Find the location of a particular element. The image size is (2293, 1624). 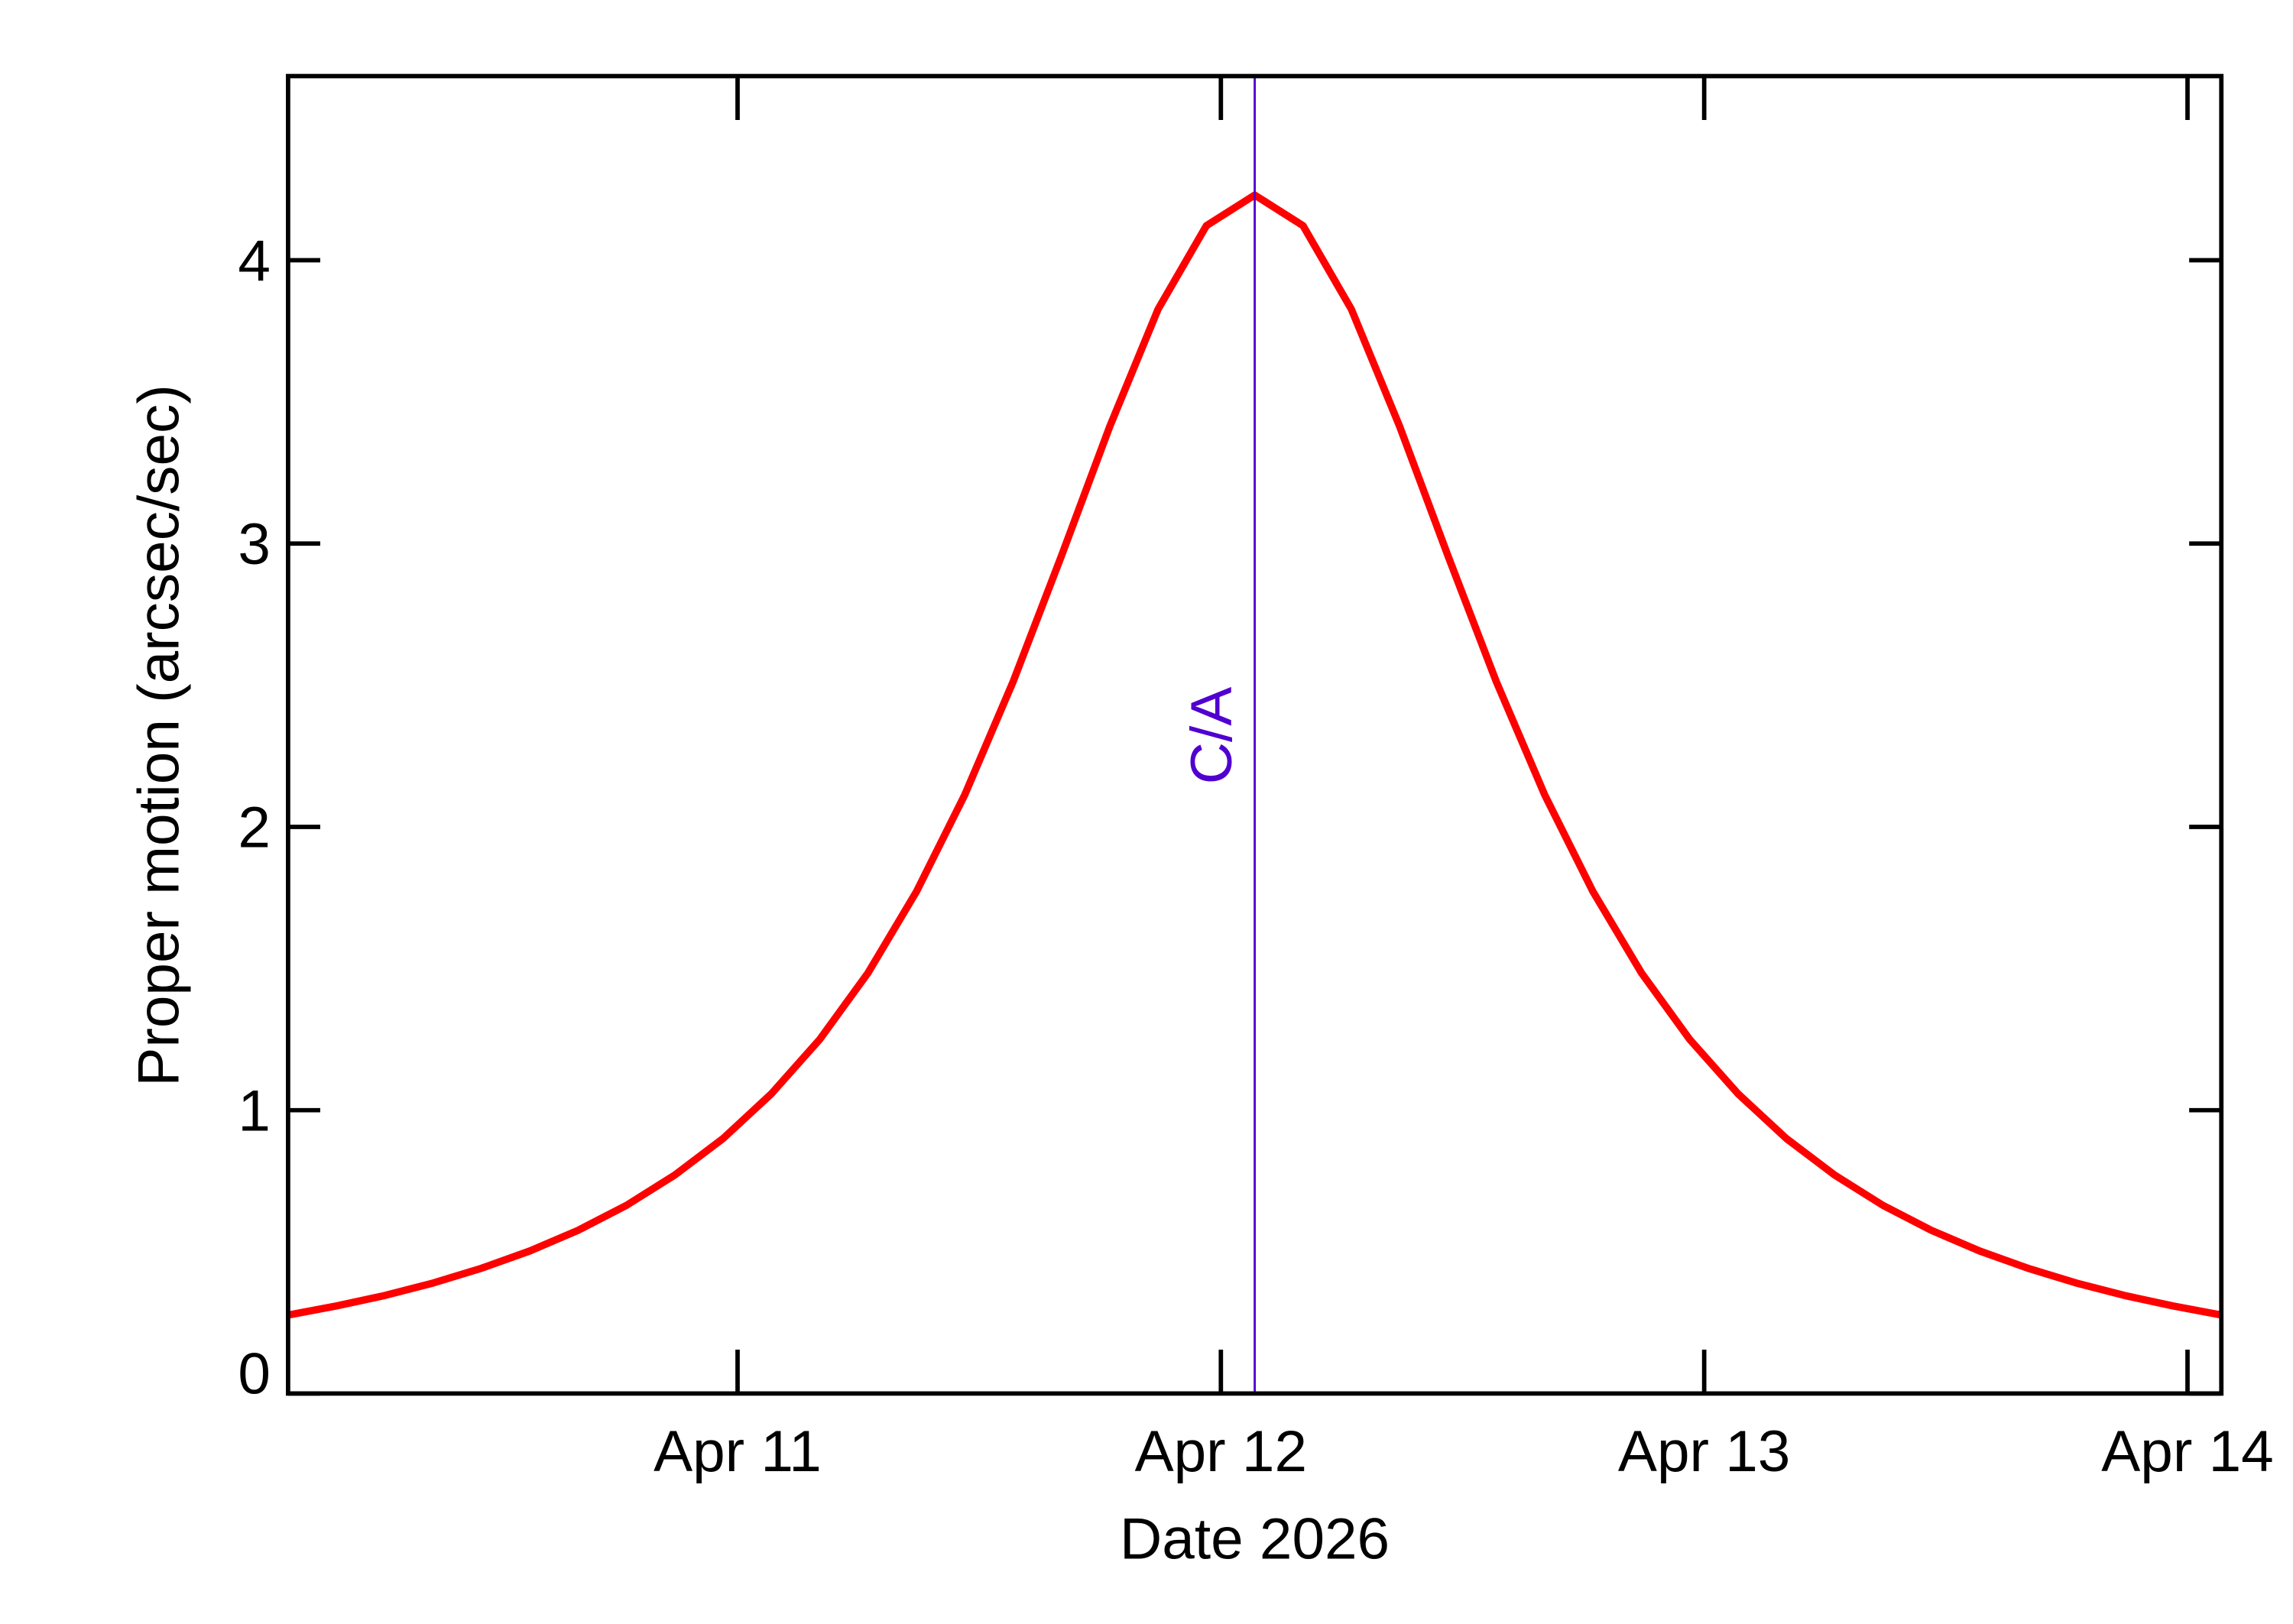

y-tick-label: 0 is located at coordinates (255, 1373).